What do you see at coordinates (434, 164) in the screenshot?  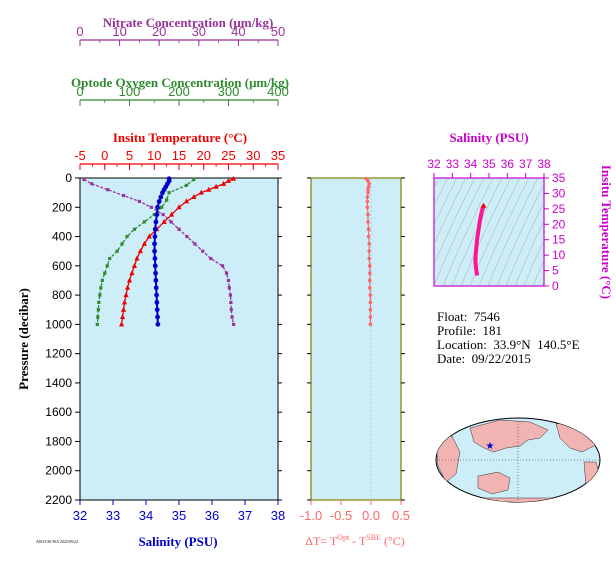 I see `ts-salinity-tick-label: 32` at bounding box center [434, 164].